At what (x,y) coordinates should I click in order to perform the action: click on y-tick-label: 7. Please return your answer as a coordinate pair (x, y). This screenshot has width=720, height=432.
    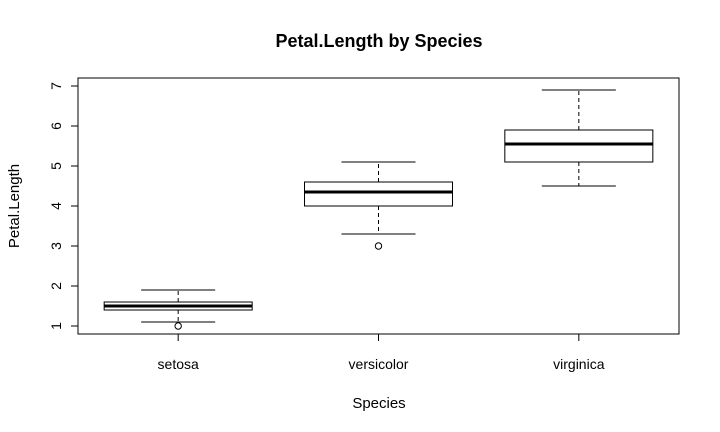
    Looking at the image, I should click on (56, 86).